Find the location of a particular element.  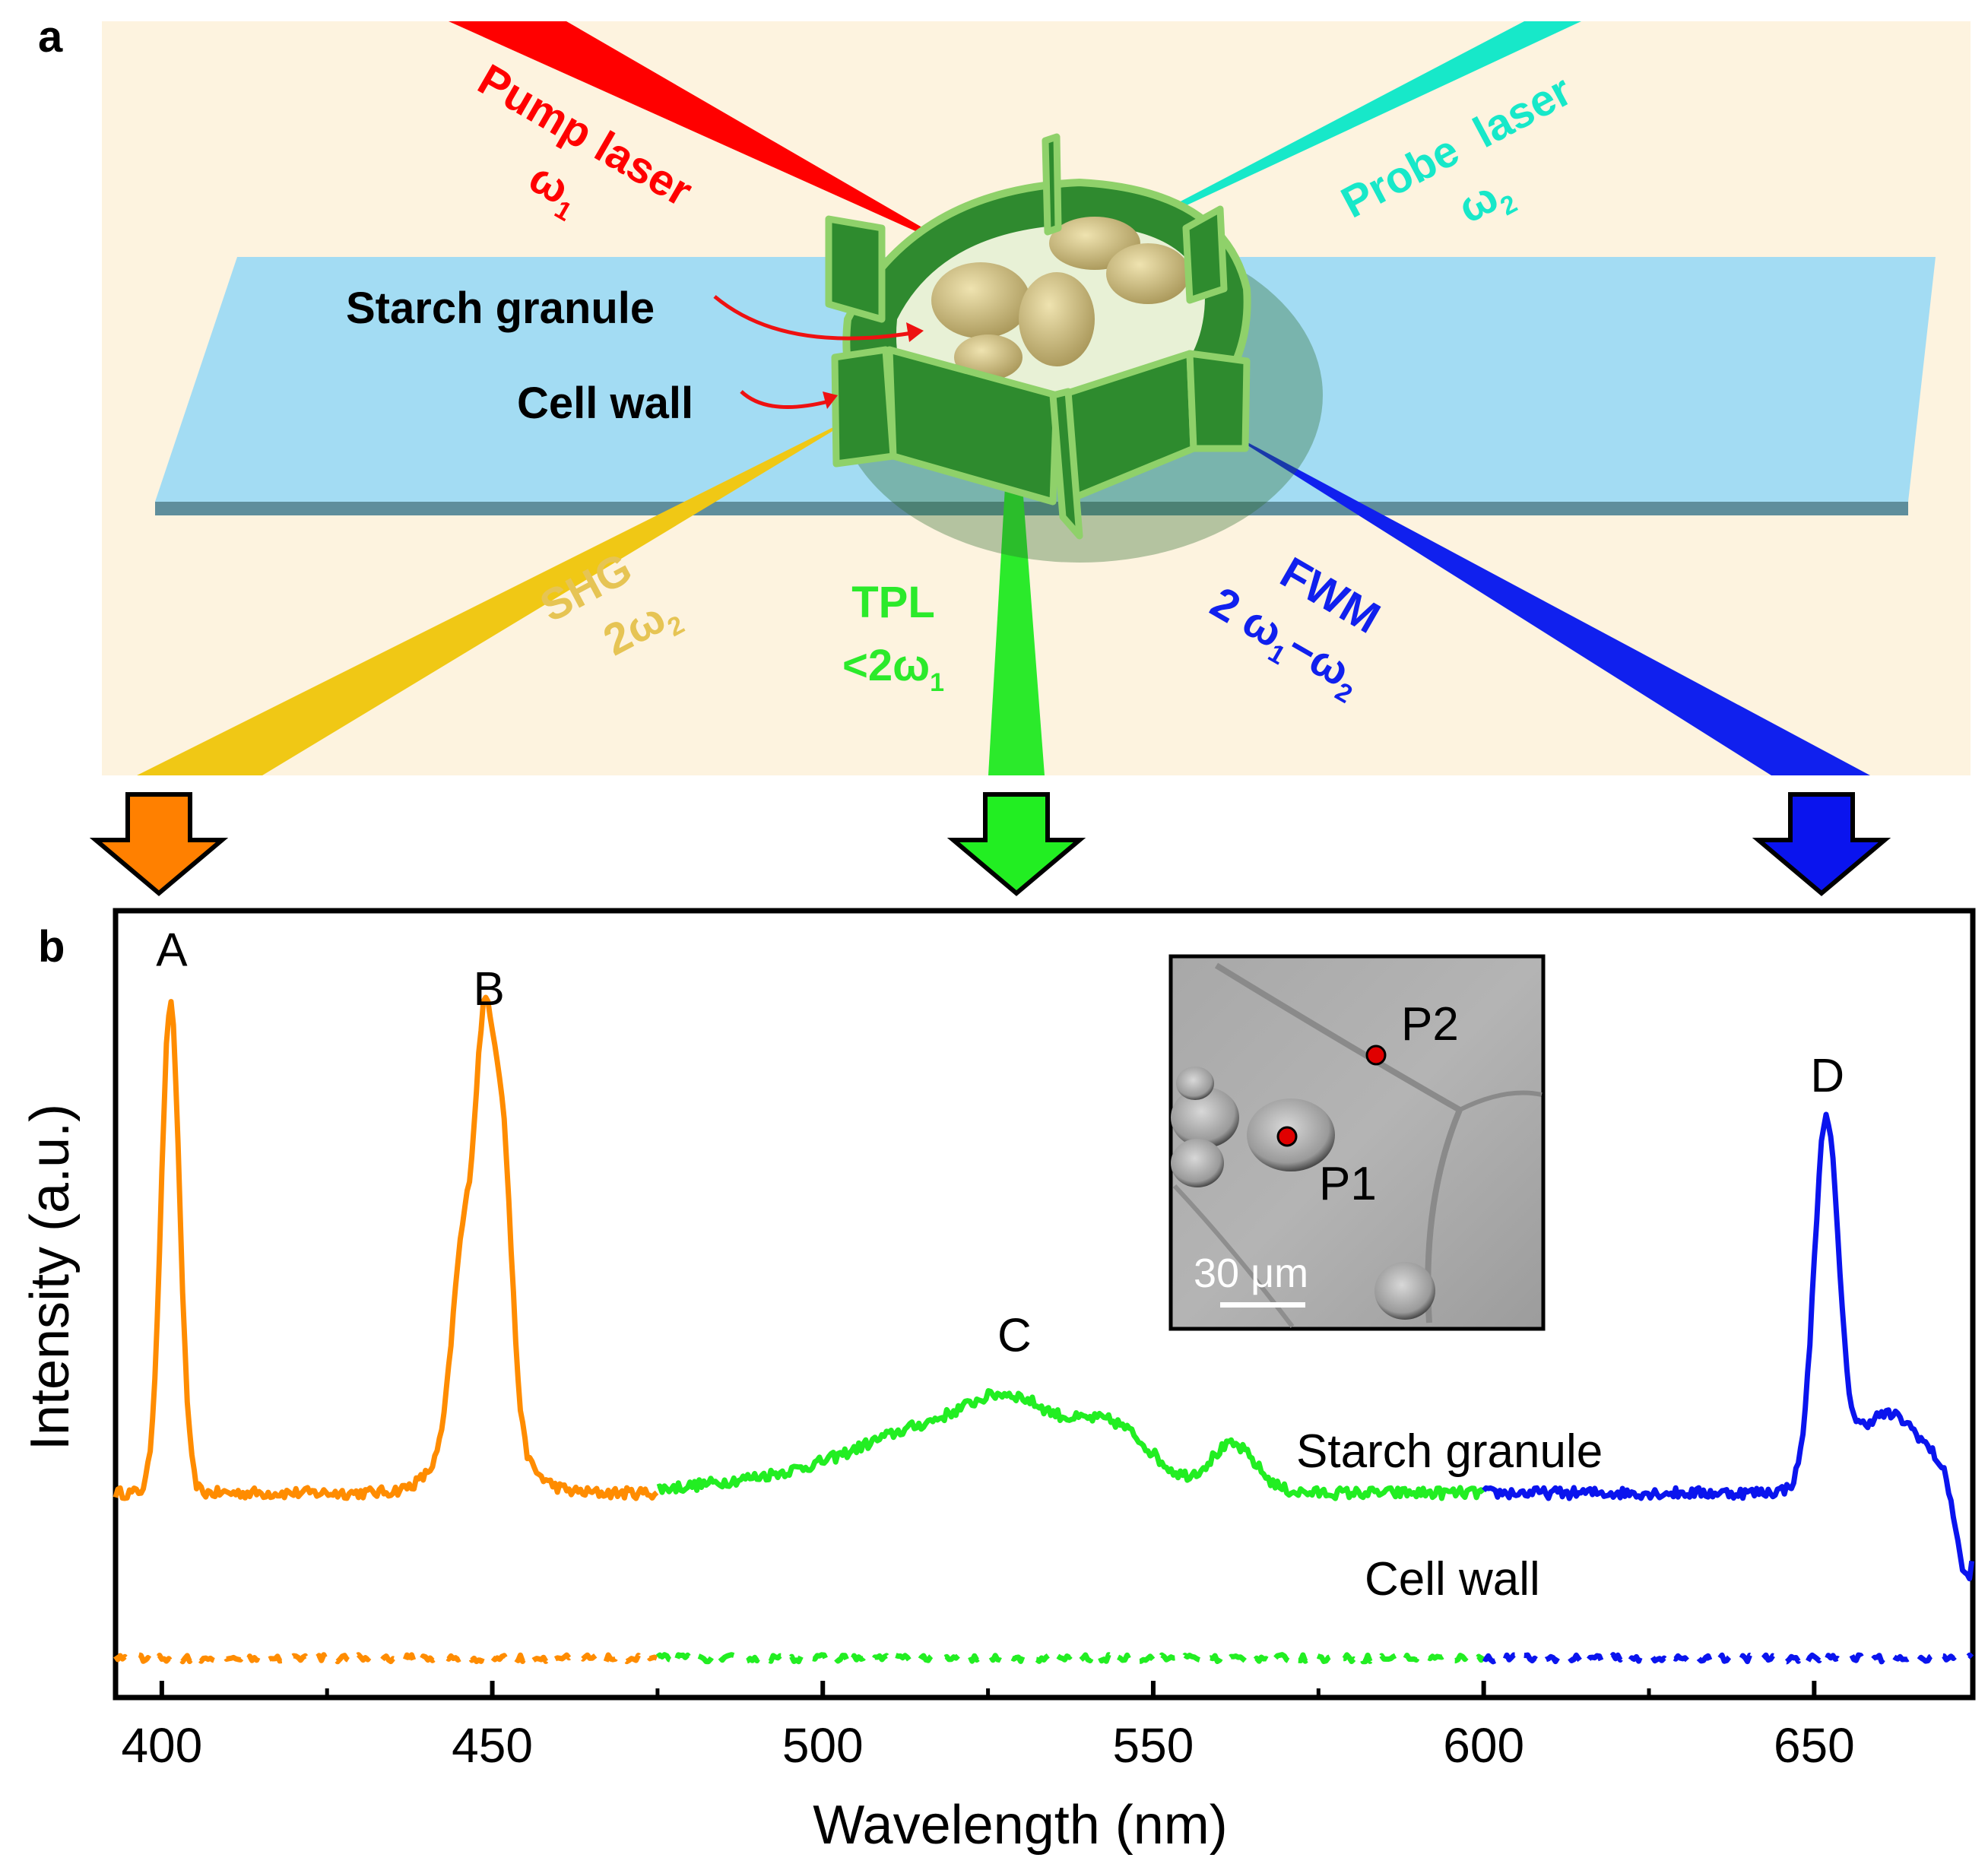

tpl-label: TPL <2ω1 is located at coordinates (893, 637).